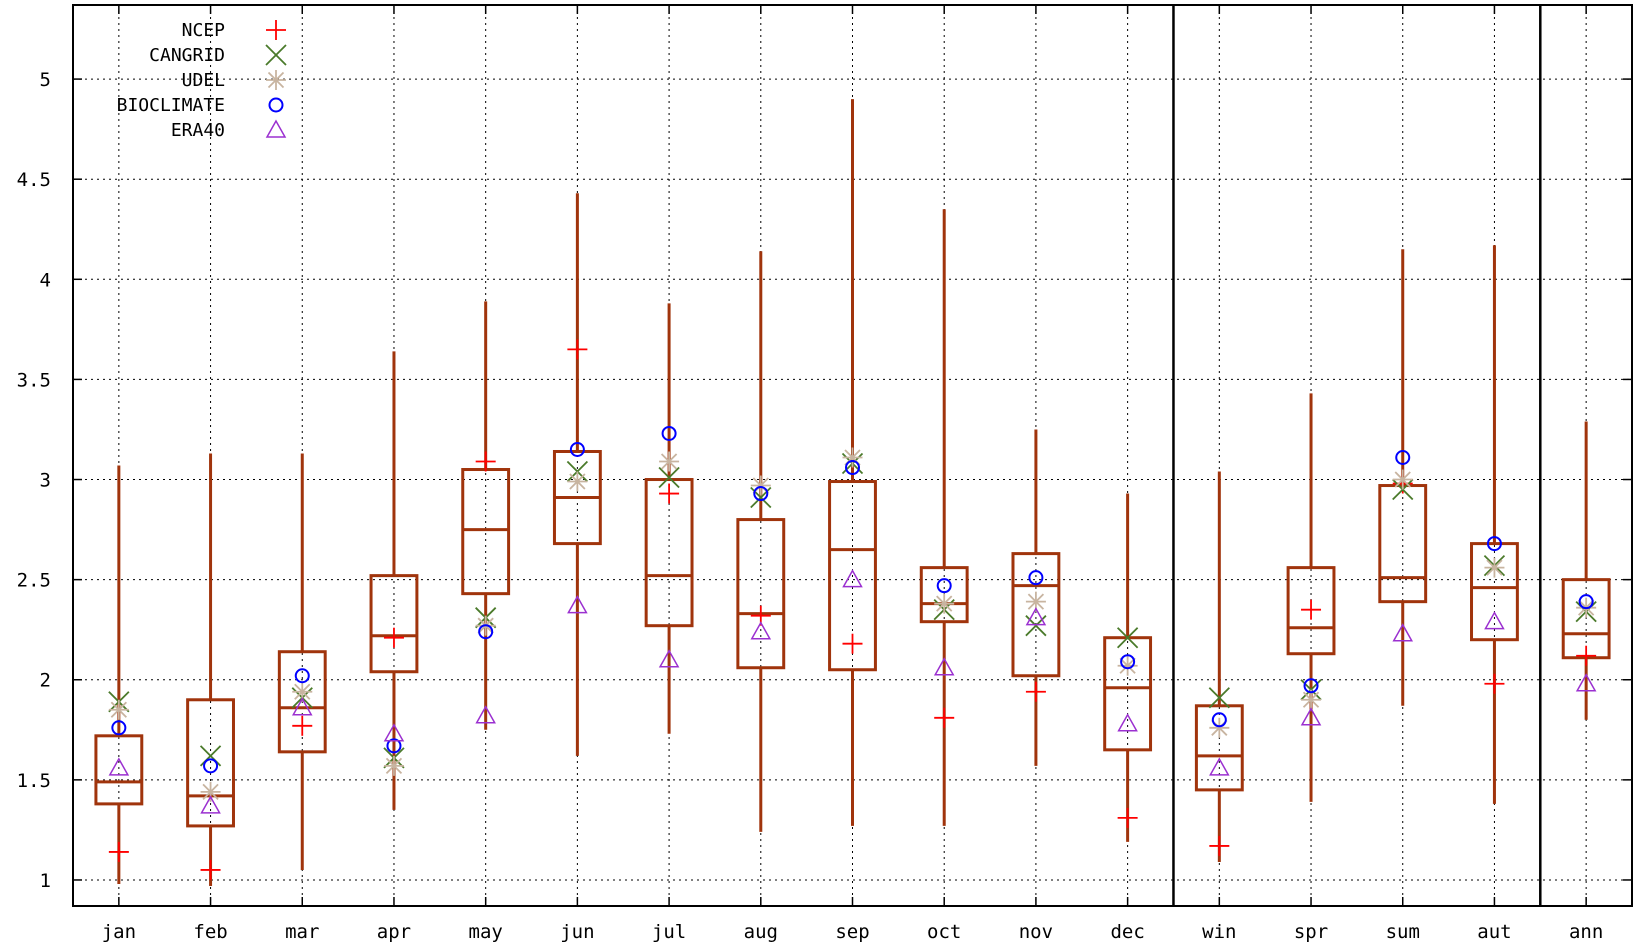  I want to click on box-aug, so click(761, 541).